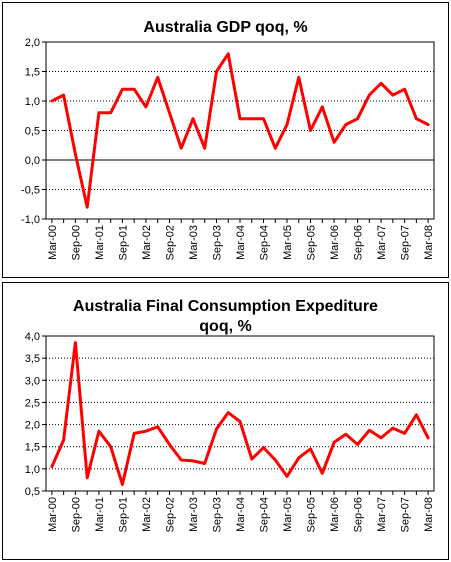 This screenshot has width=451, height=562. What do you see at coordinates (32, 161) in the screenshot?
I see `y-tick-label: 0,0` at bounding box center [32, 161].